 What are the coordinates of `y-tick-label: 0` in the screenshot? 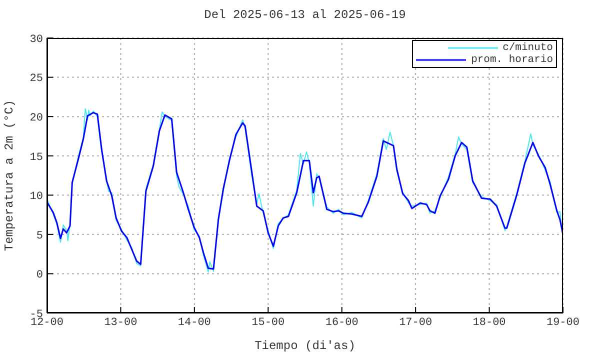 It's located at (39, 276).